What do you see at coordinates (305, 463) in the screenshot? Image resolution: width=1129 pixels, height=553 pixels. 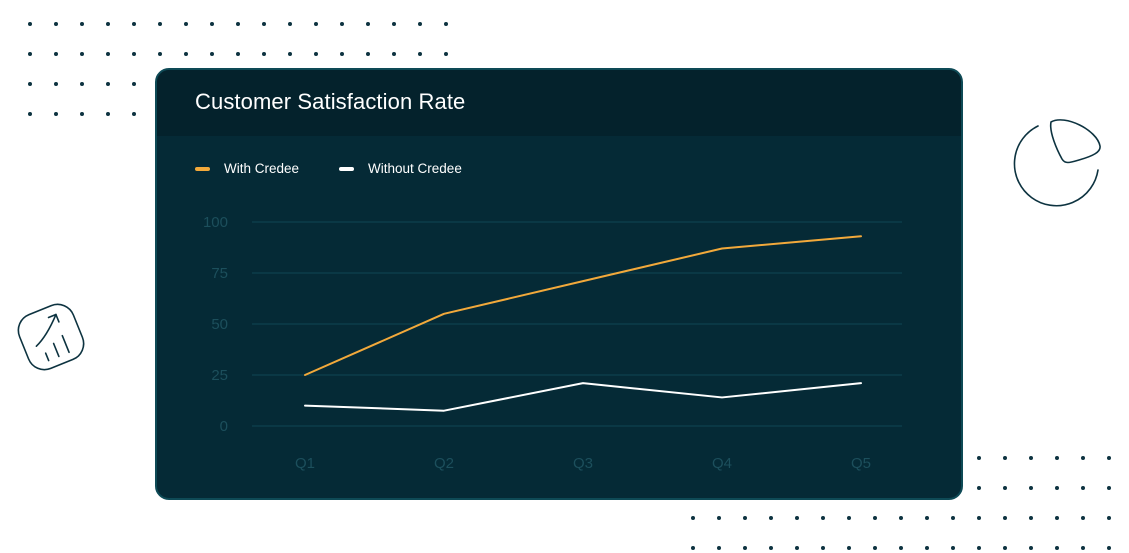 I see `x-tick-label: Q1` at bounding box center [305, 463].